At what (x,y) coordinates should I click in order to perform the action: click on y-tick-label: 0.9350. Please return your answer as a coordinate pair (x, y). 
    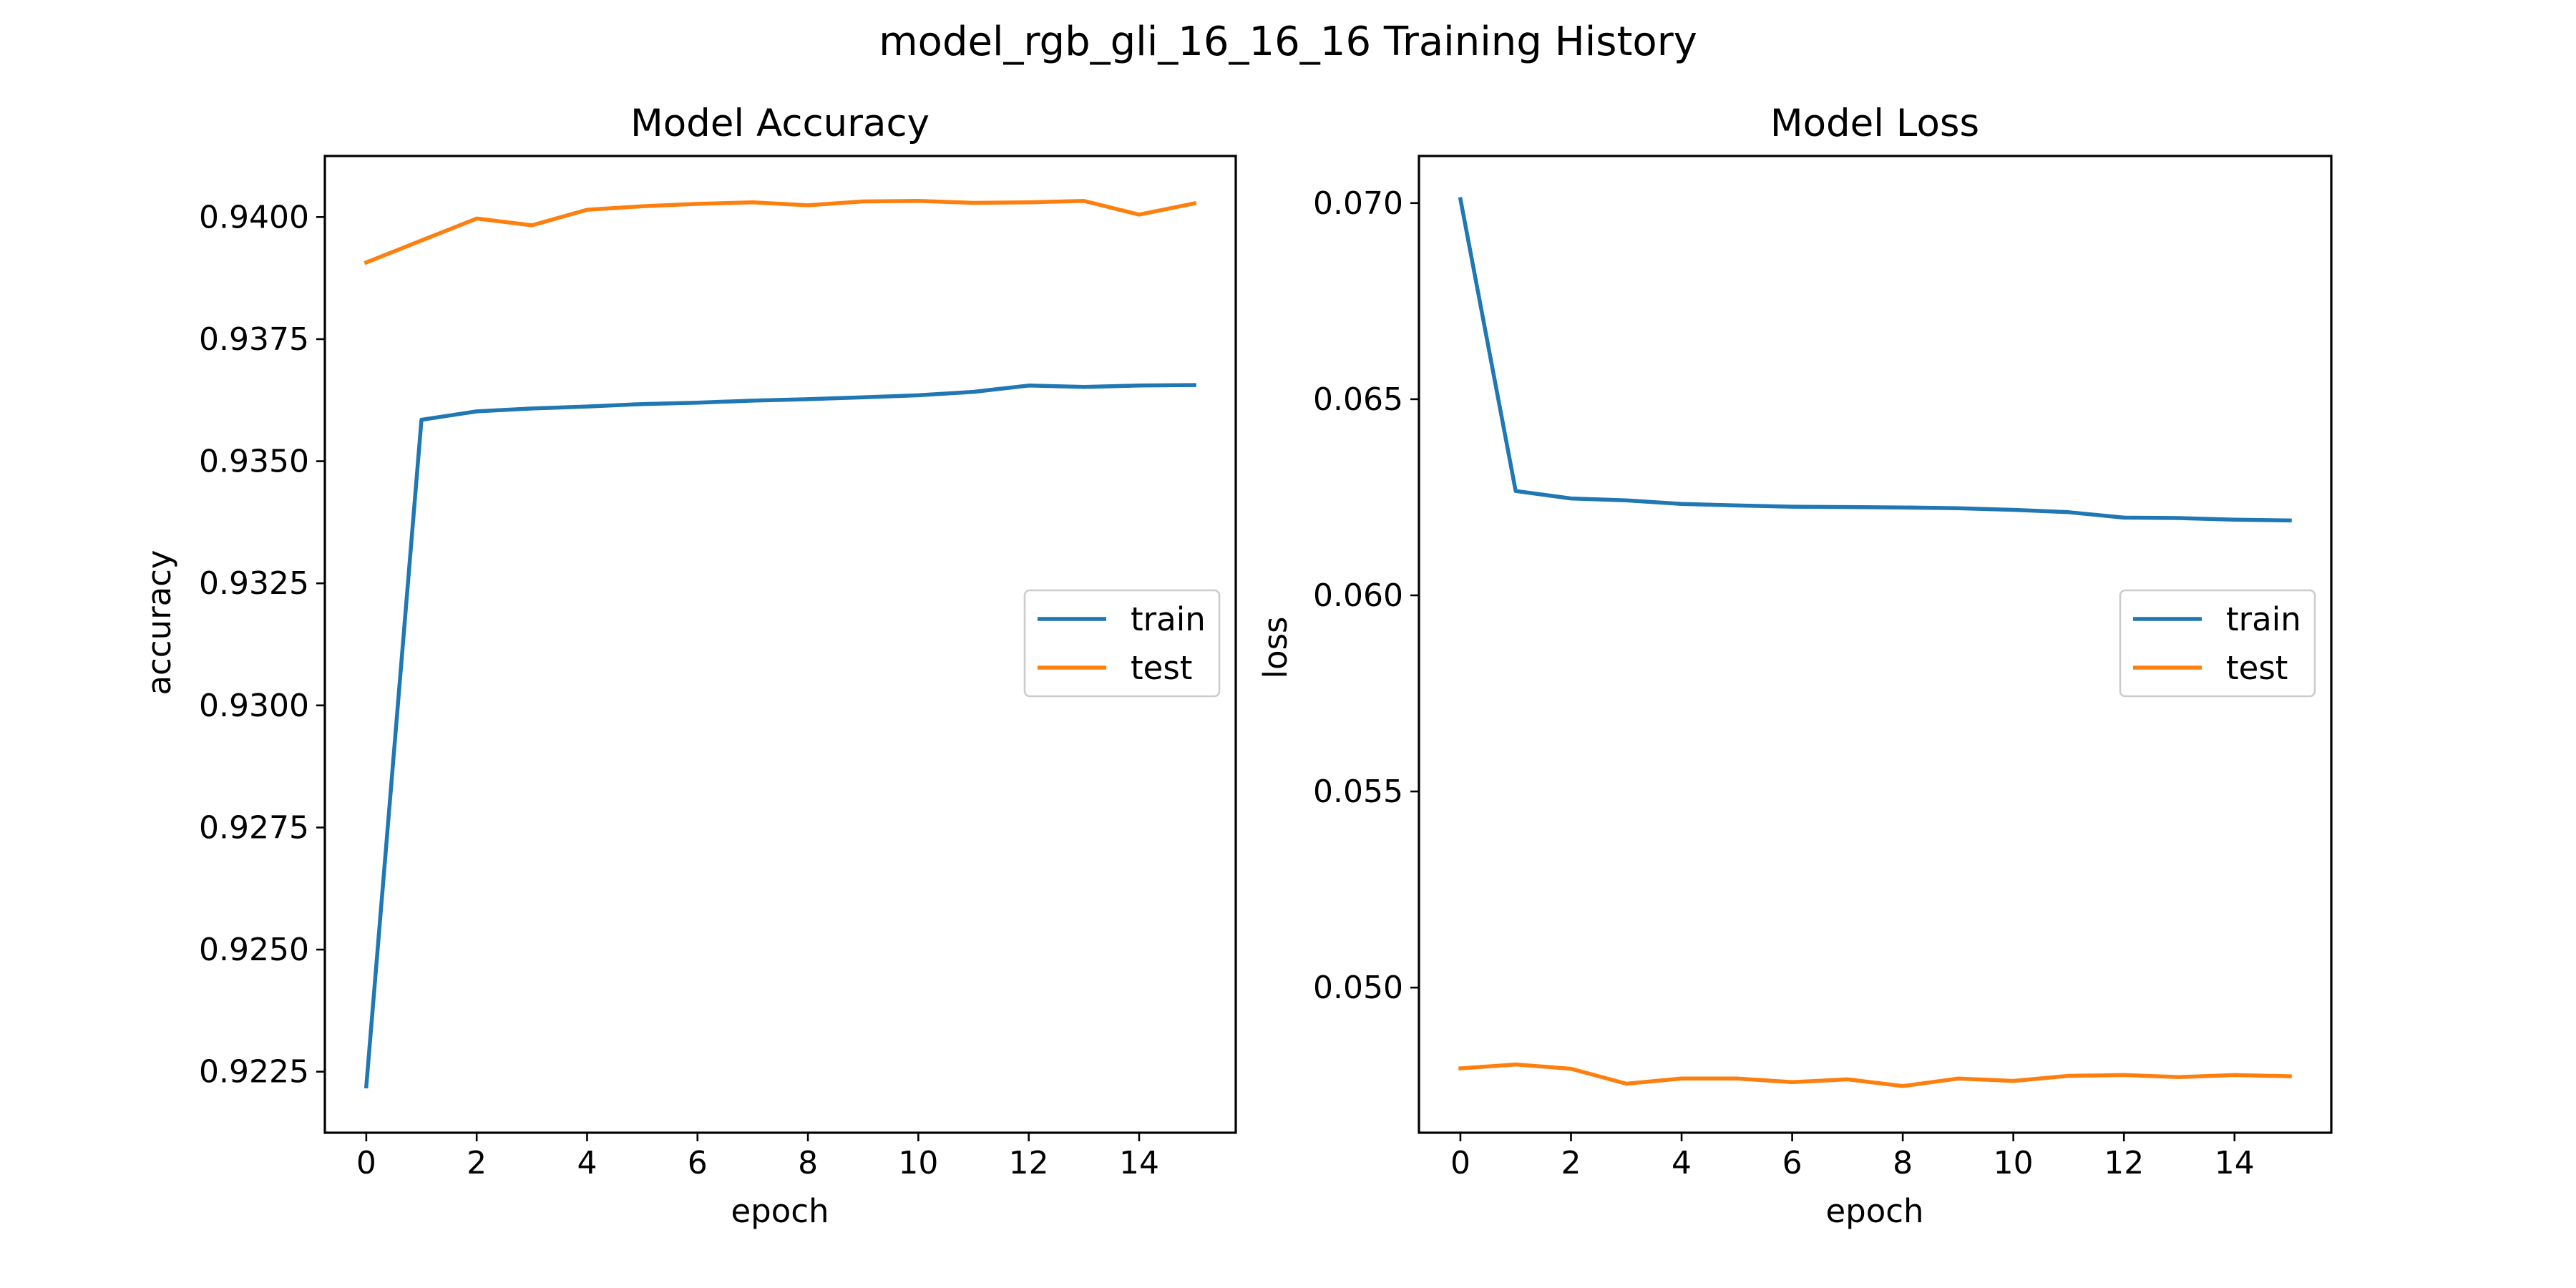
    Looking at the image, I should click on (254, 462).